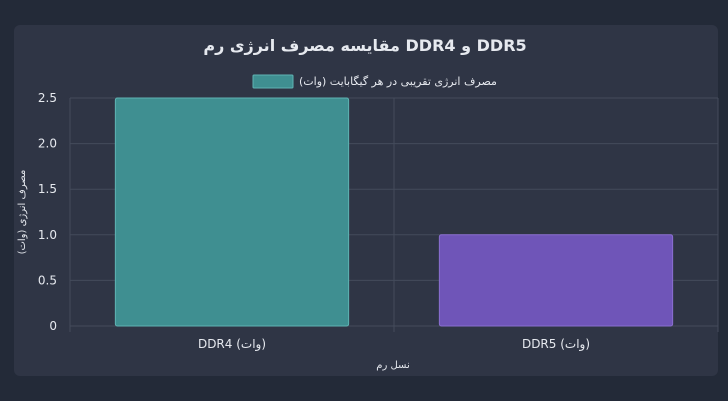 The image size is (728, 401). I want to click on y-tick-label: 0, so click(53, 326).